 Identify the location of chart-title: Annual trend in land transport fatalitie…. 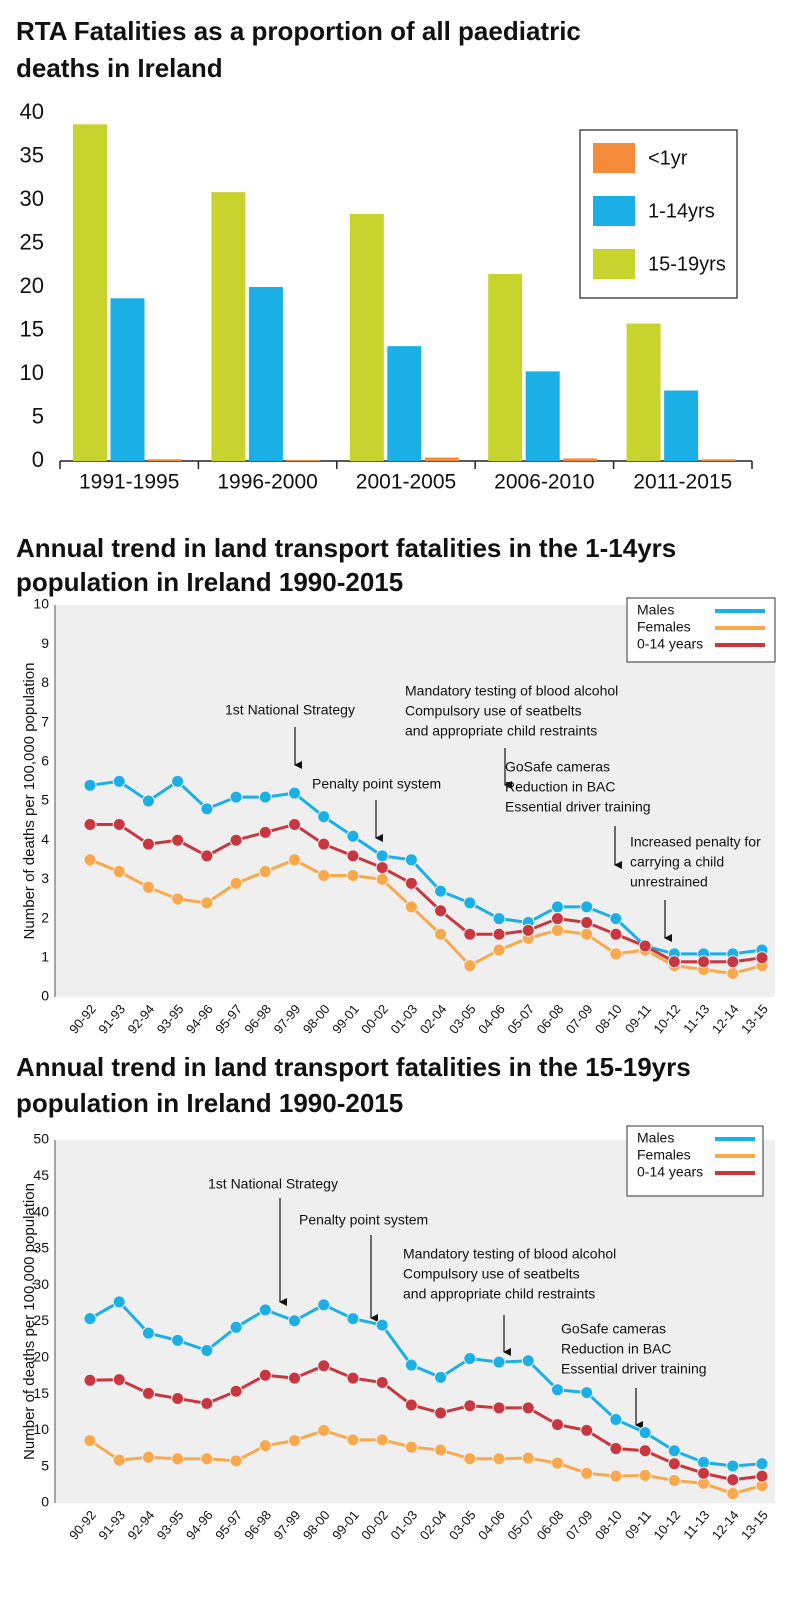
(346, 548).